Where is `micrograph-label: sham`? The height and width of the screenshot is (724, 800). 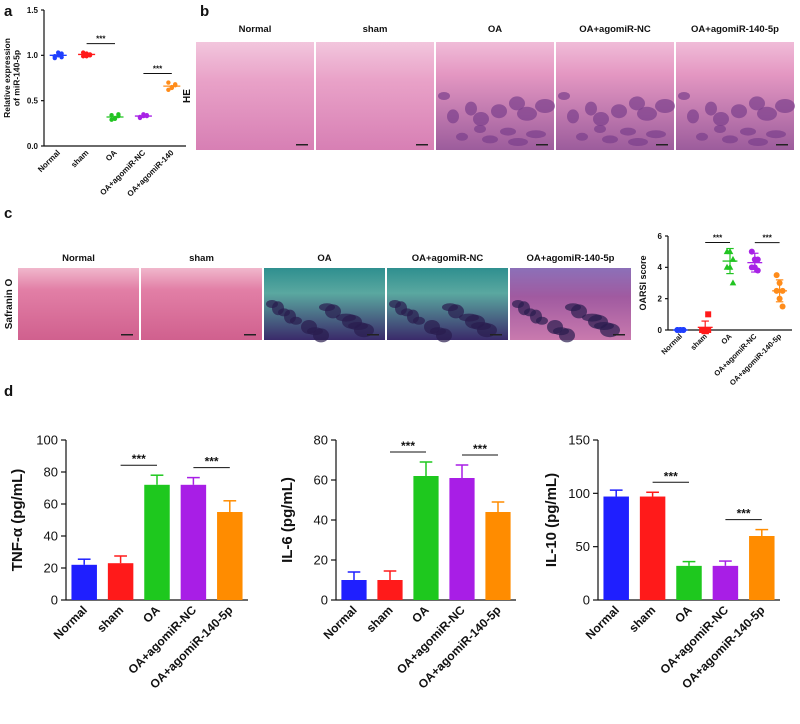
micrograph-label: sham is located at coordinates (375, 29).